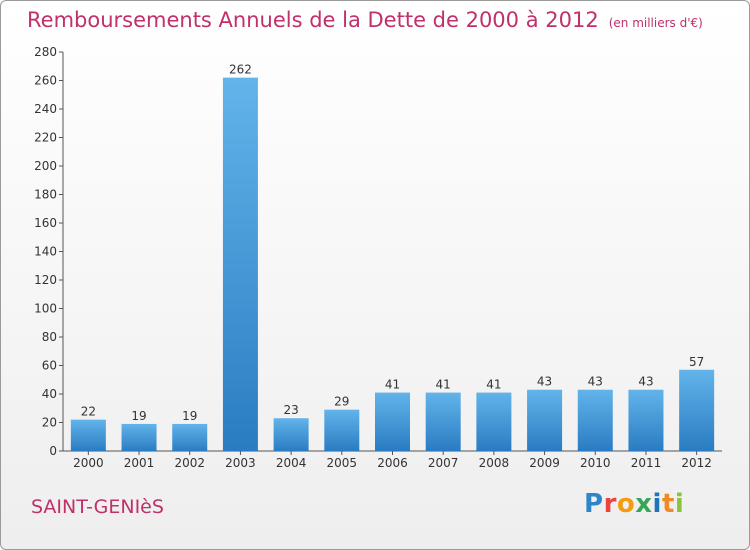 The width and height of the screenshot is (750, 550). Describe the element at coordinates (240, 70) in the screenshot. I see `value-label-2003: 262` at that location.